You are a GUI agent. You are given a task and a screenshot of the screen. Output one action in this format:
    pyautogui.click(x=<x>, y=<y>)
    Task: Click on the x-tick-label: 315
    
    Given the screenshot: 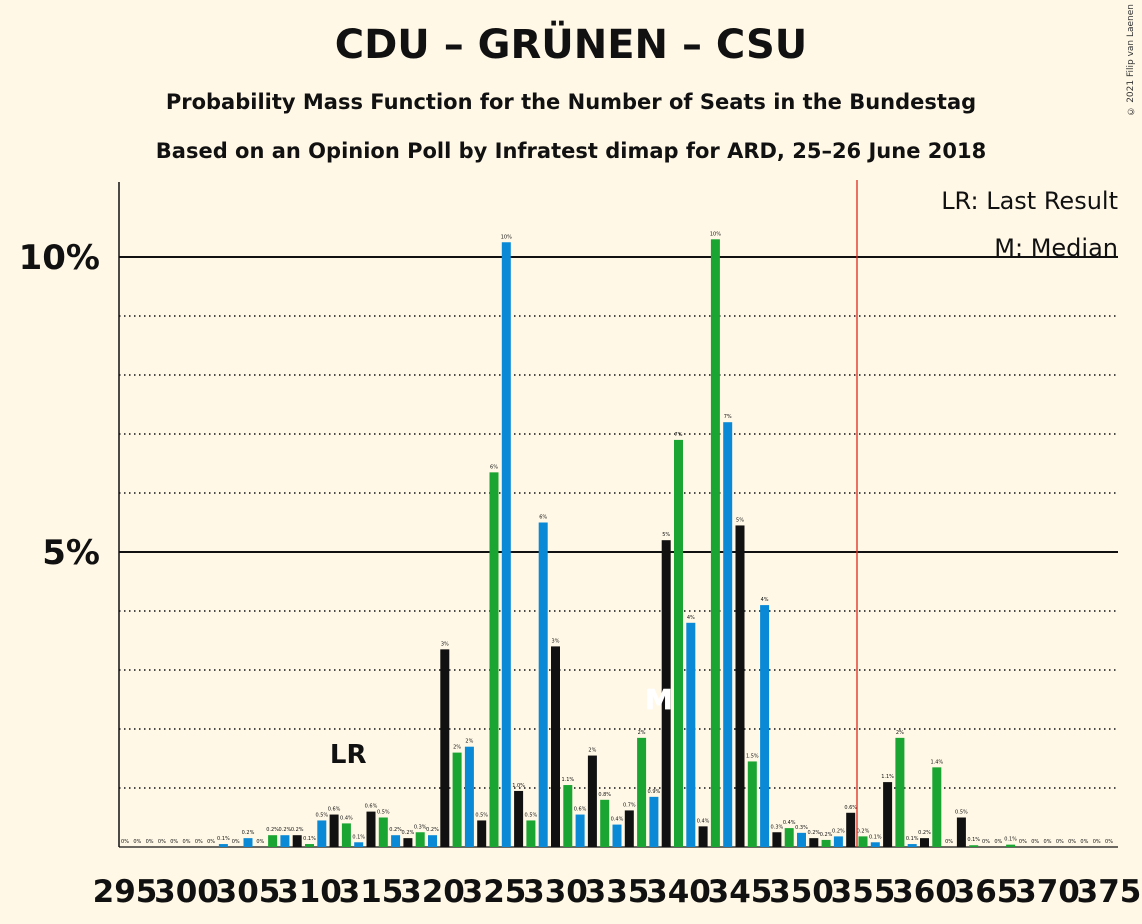 What is the action you would take?
    pyautogui.click(x=371, y=892)
    